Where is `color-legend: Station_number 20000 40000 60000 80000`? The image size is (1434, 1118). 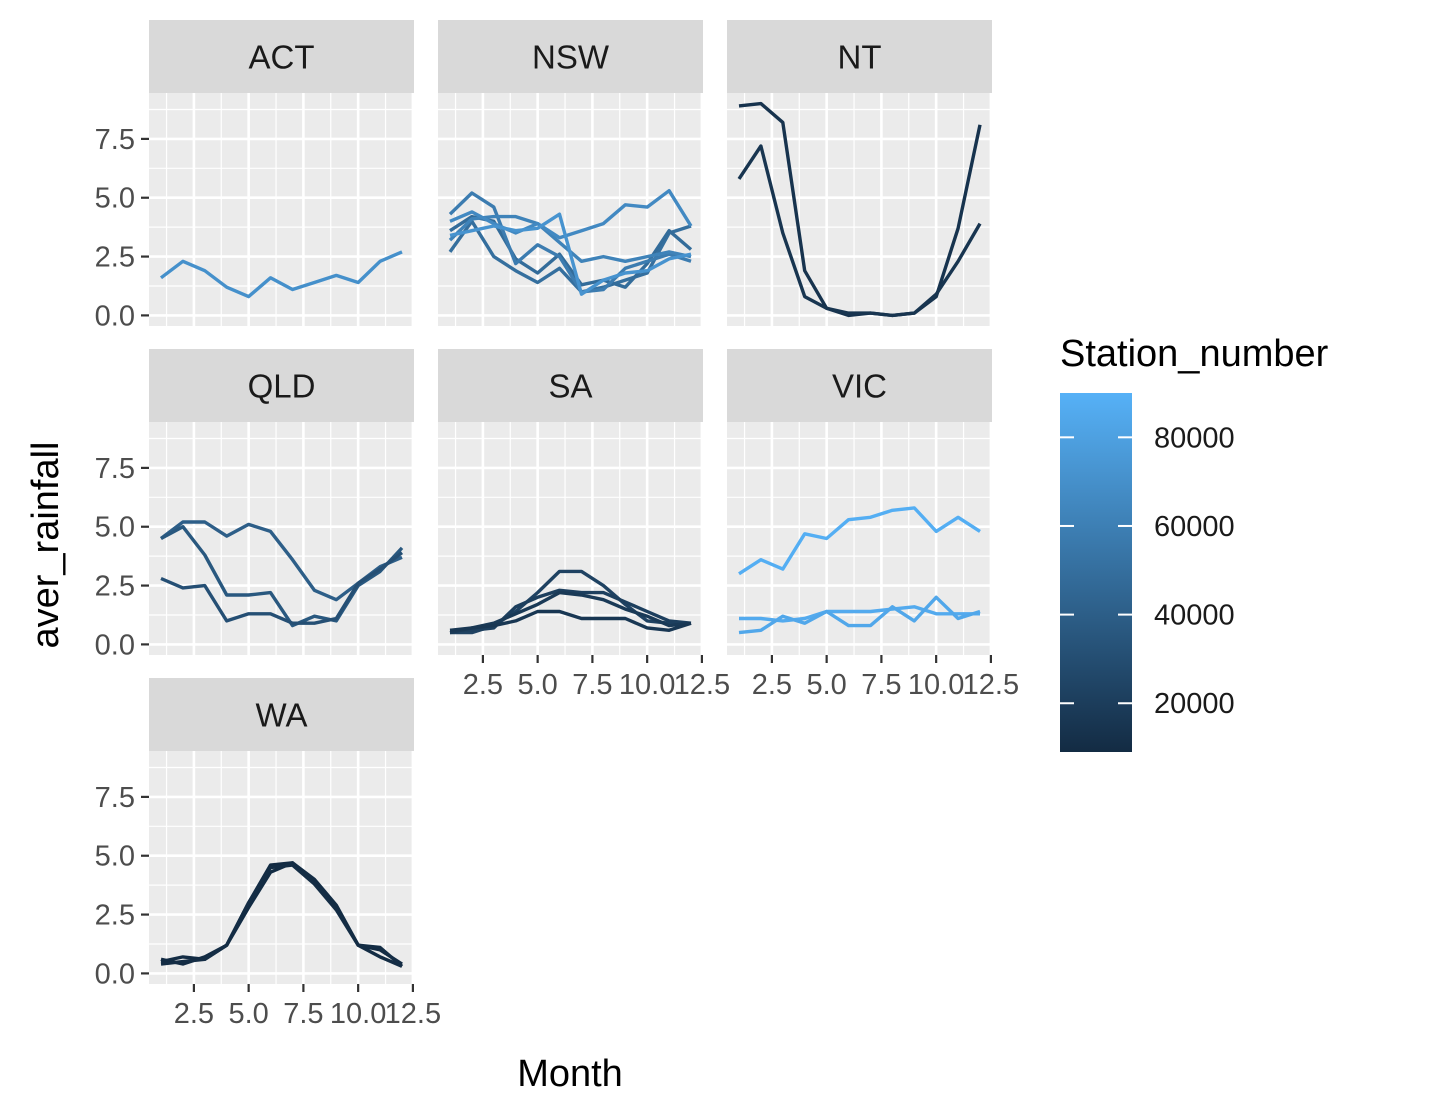
color-legend: Station_number 20000 40000 60000 80000 is located at coordinates (1194, 542).